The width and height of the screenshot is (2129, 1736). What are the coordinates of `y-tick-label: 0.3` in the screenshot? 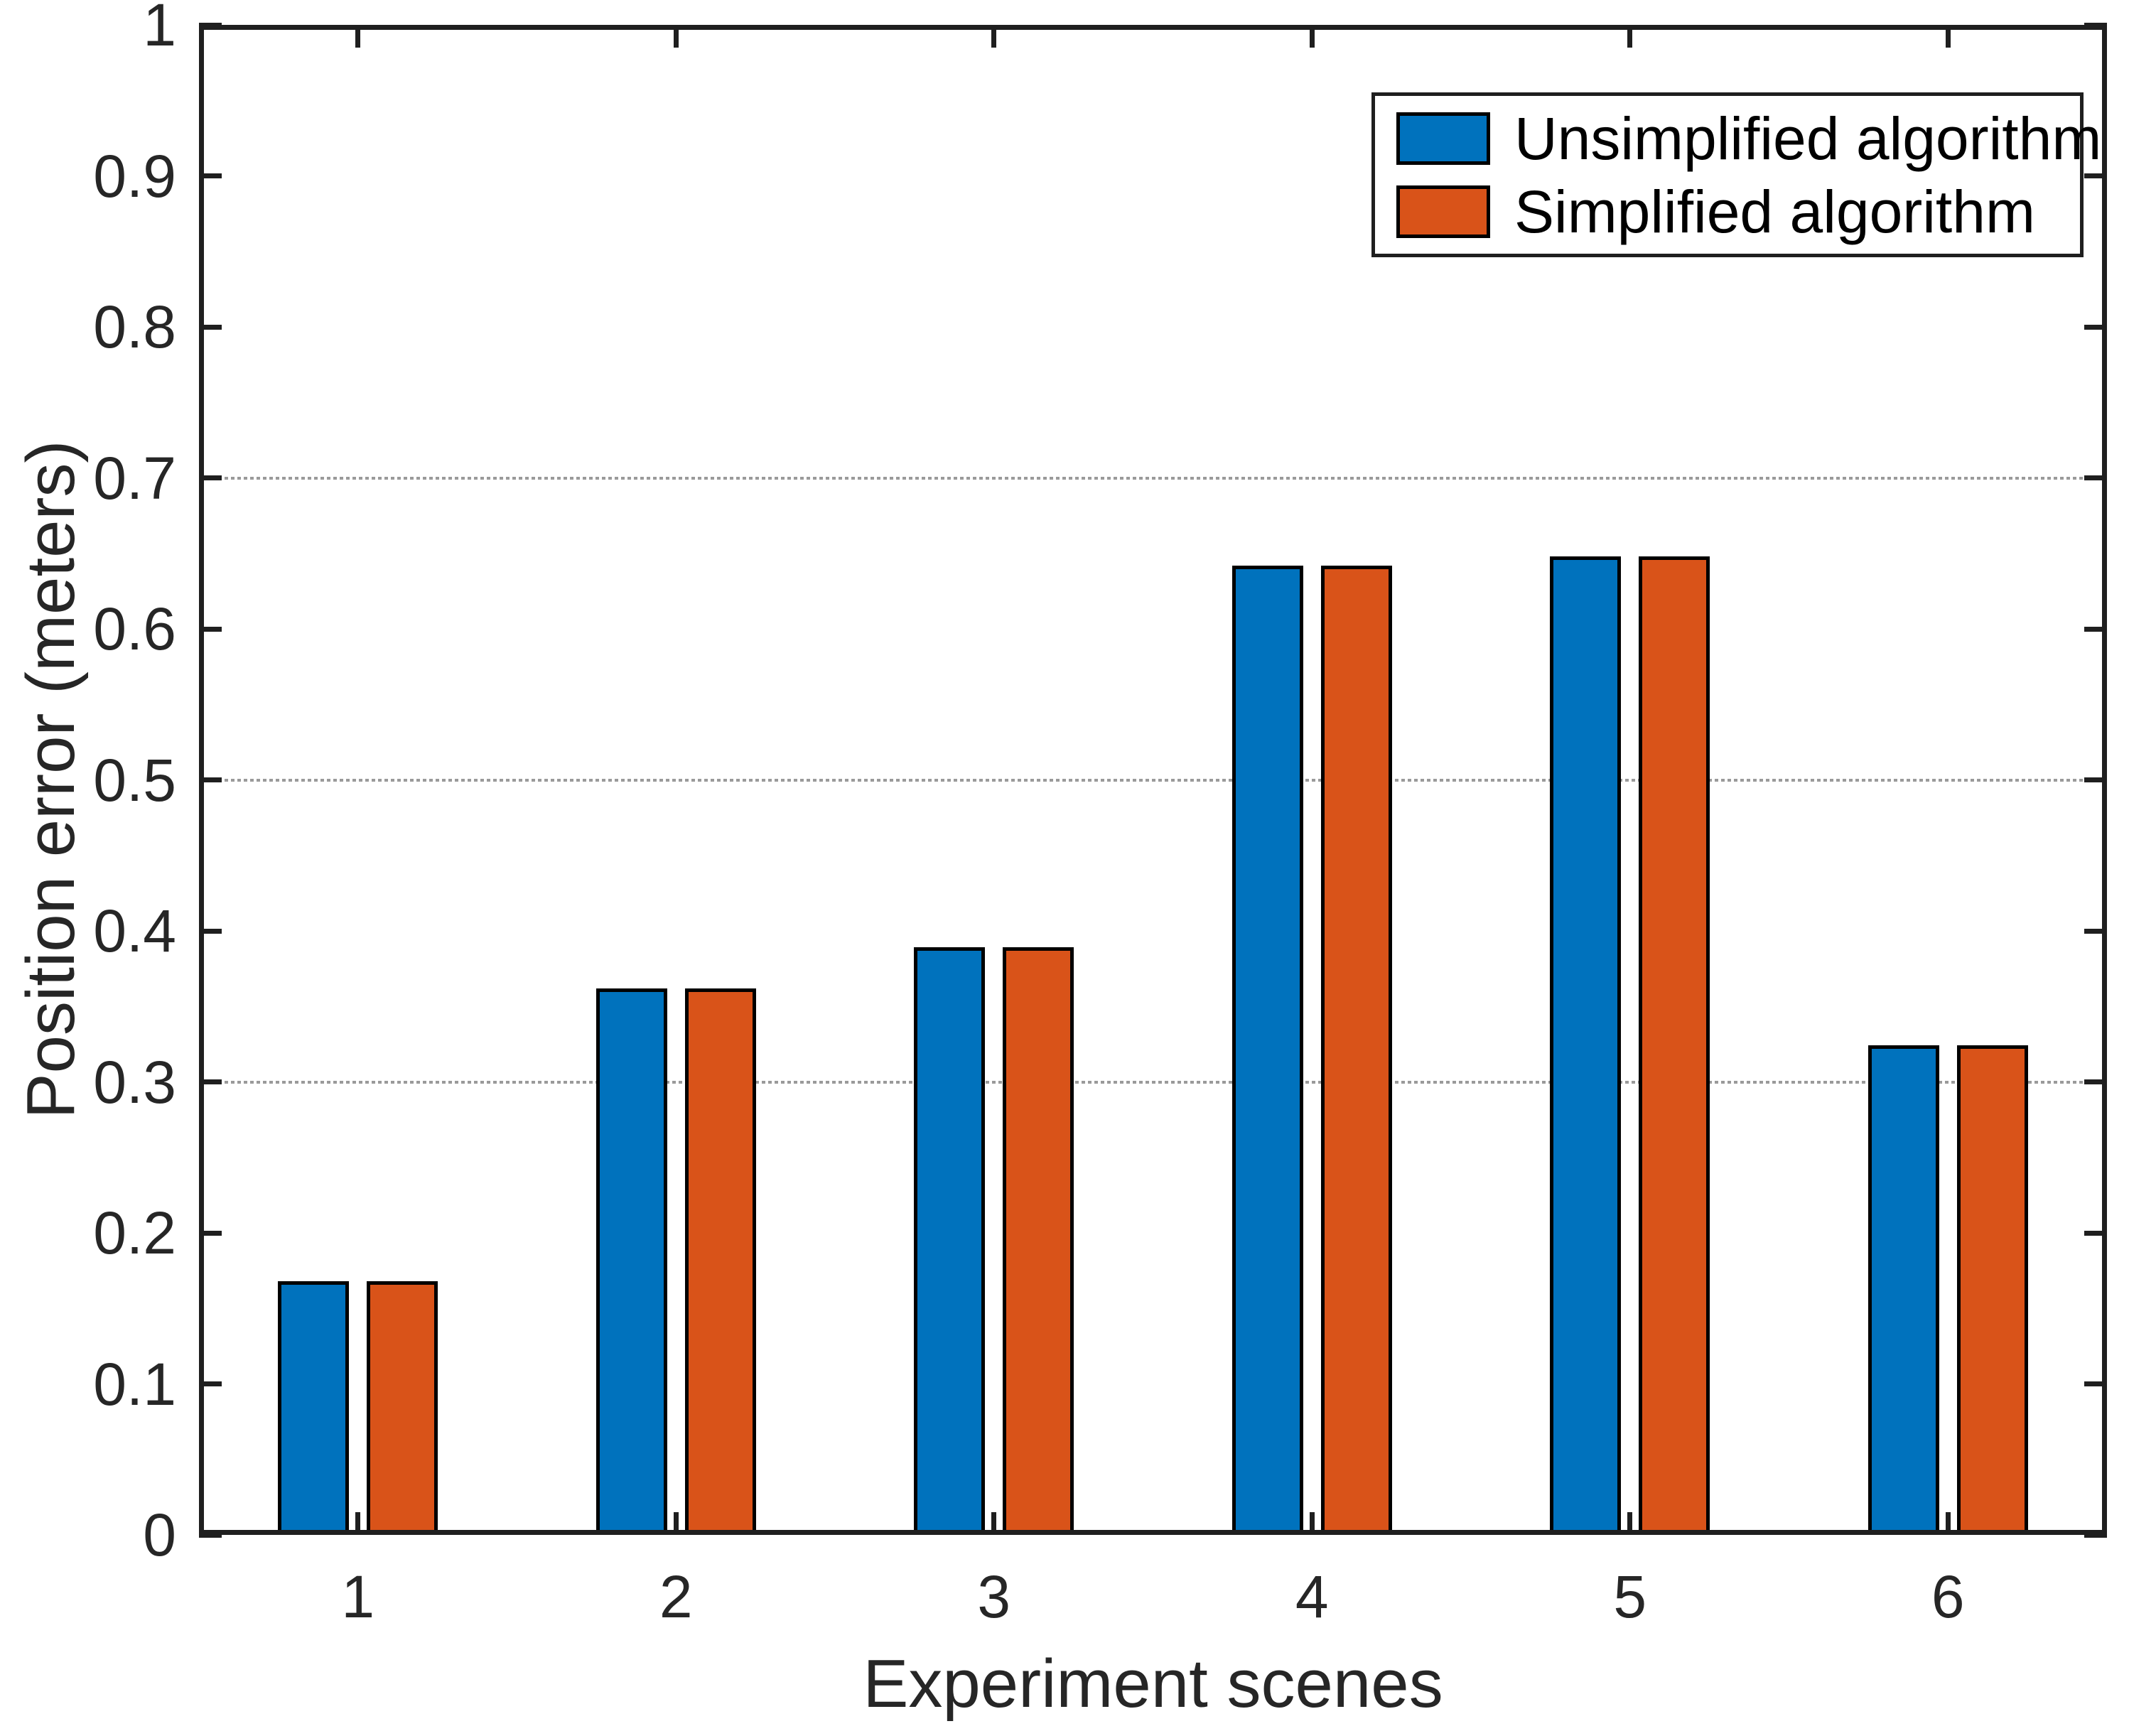 It's located at (134, 1082).